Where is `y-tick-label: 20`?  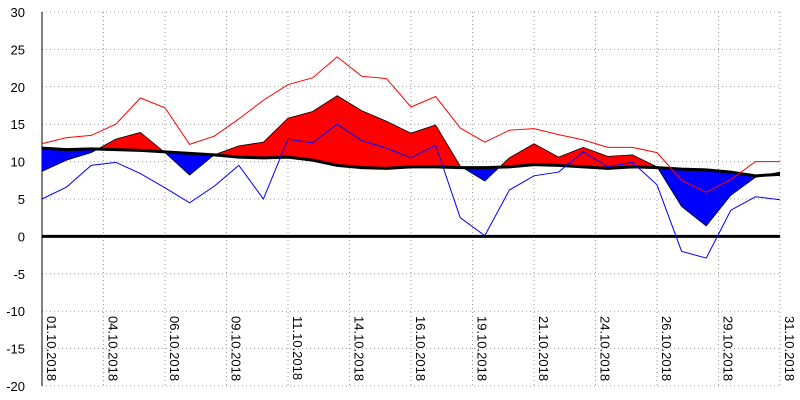
y-tick-label: 20 is located at coordinates (18, 87).